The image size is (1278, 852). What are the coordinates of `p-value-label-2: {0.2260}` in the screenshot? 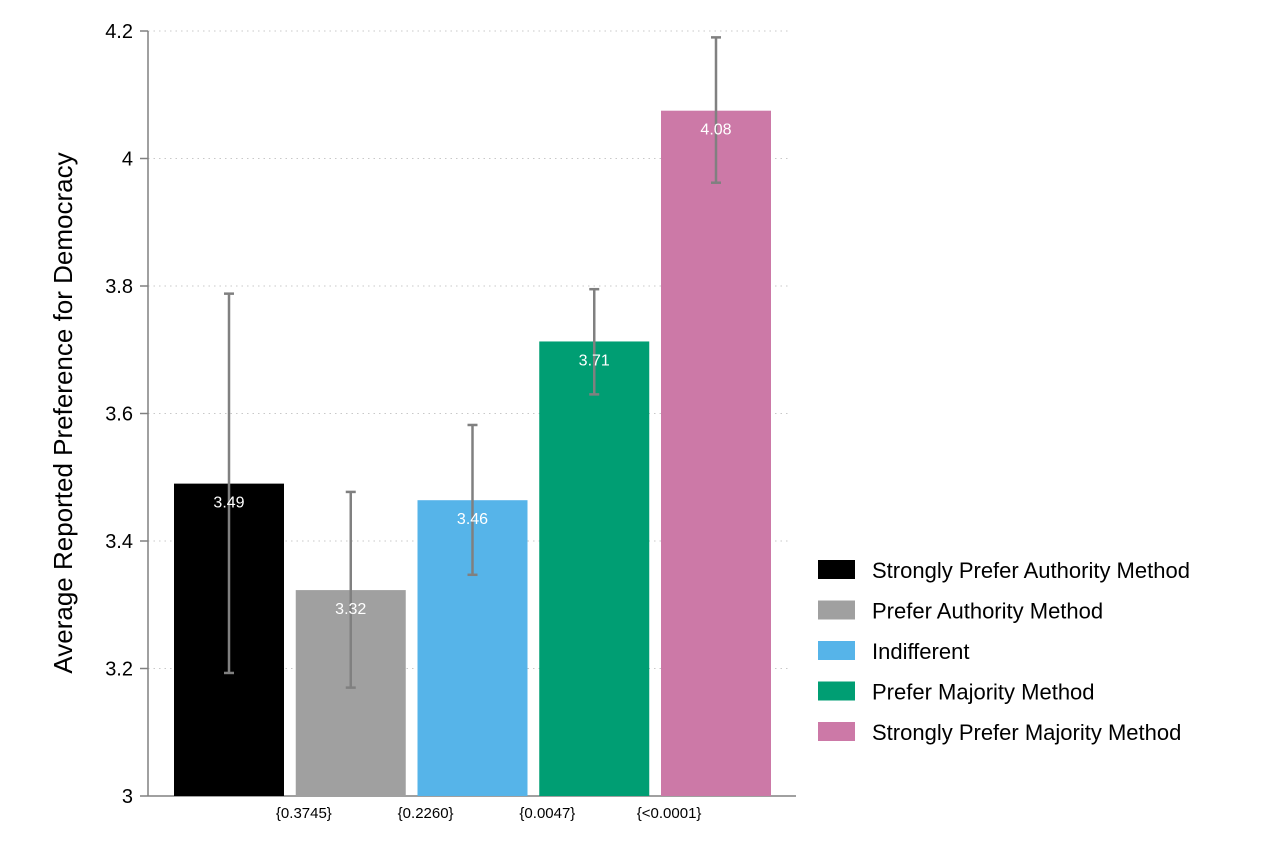 It's located at (426, 813).